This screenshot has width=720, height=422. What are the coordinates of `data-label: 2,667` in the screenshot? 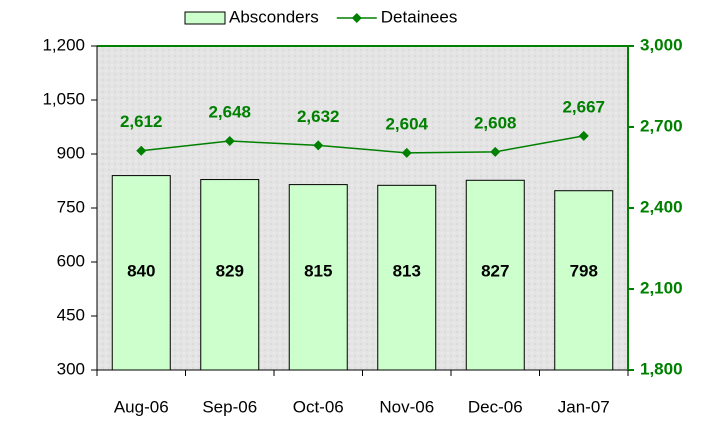 It's located at (583, 106).